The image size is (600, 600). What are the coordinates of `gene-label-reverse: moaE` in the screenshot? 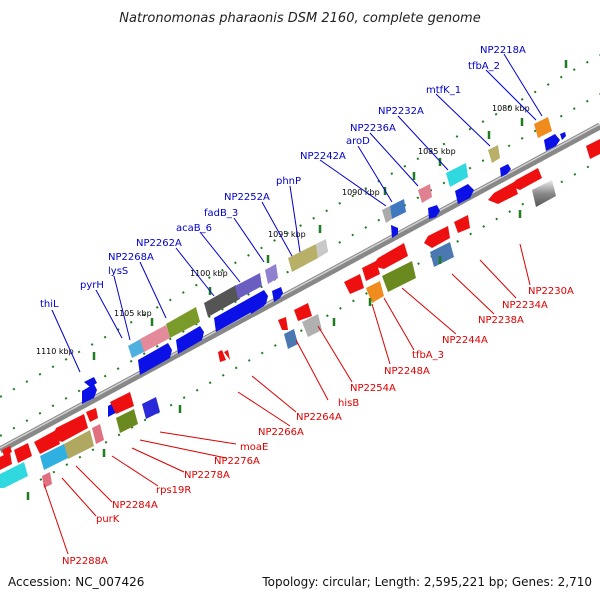 It's located at (254, 447).